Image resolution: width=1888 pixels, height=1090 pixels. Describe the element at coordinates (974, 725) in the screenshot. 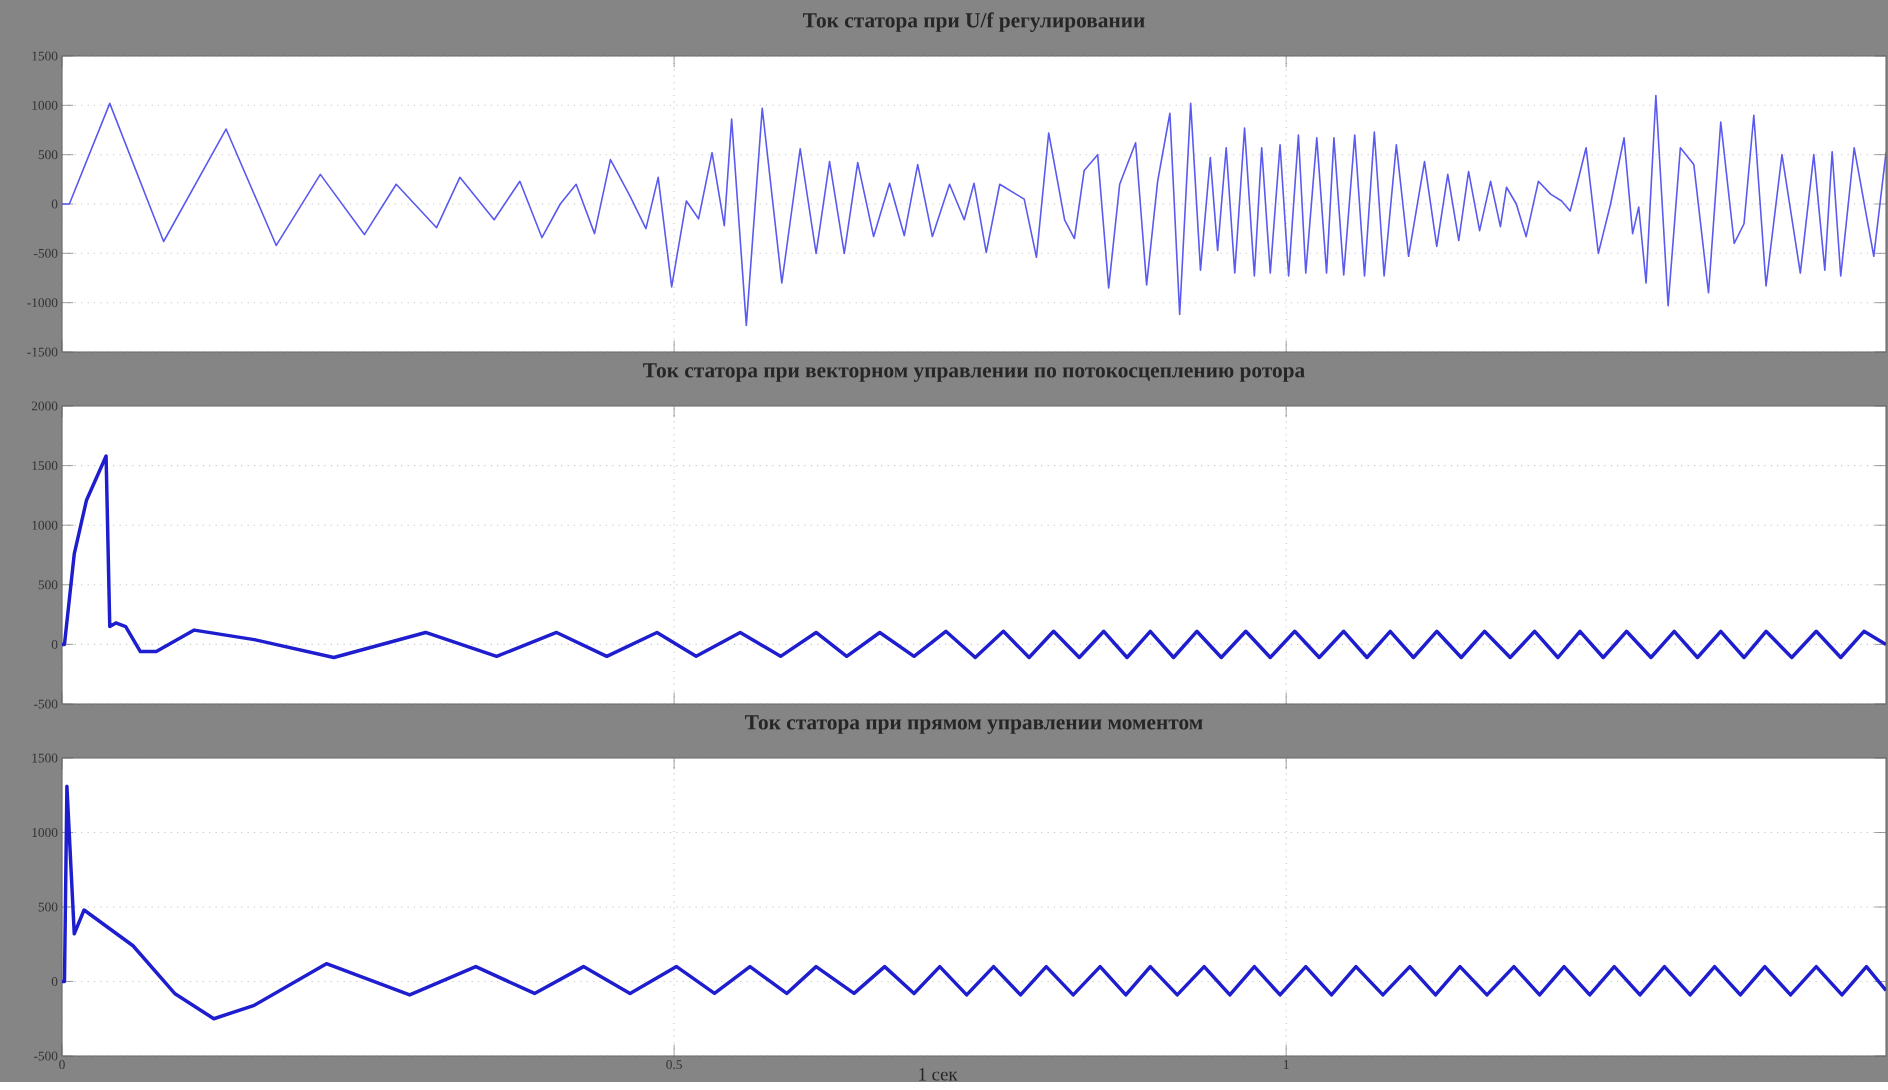

I see `chart-title: Ток статора при прямом управлении моментом` at that location.